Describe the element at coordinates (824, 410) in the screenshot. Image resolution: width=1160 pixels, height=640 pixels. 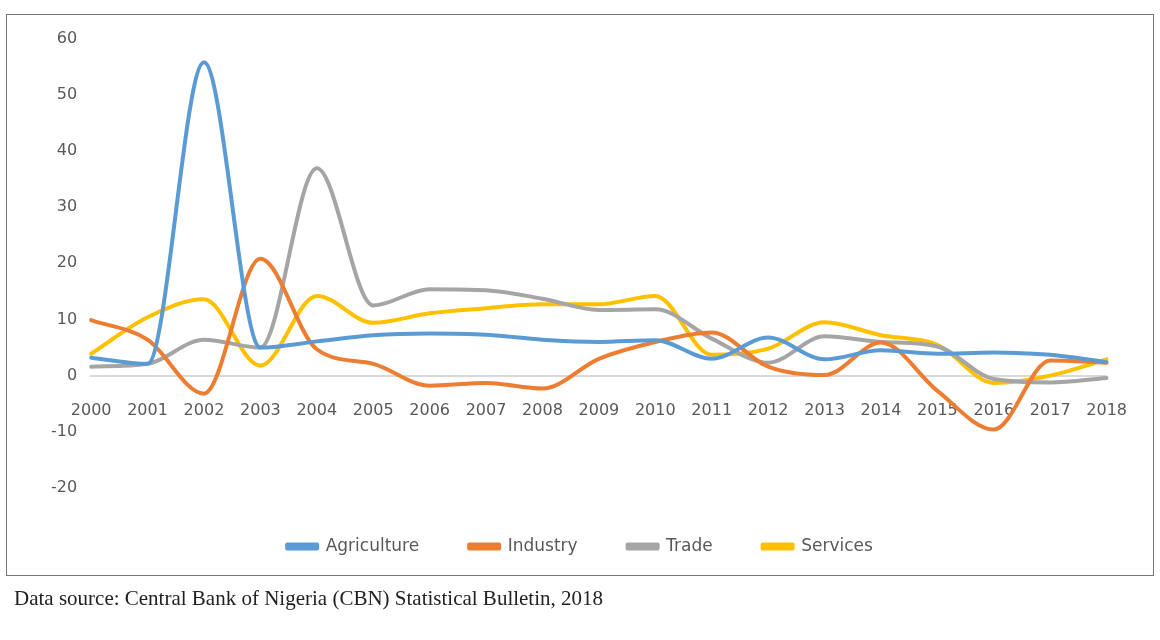
I see `x-tick-label: 2013` at that location.